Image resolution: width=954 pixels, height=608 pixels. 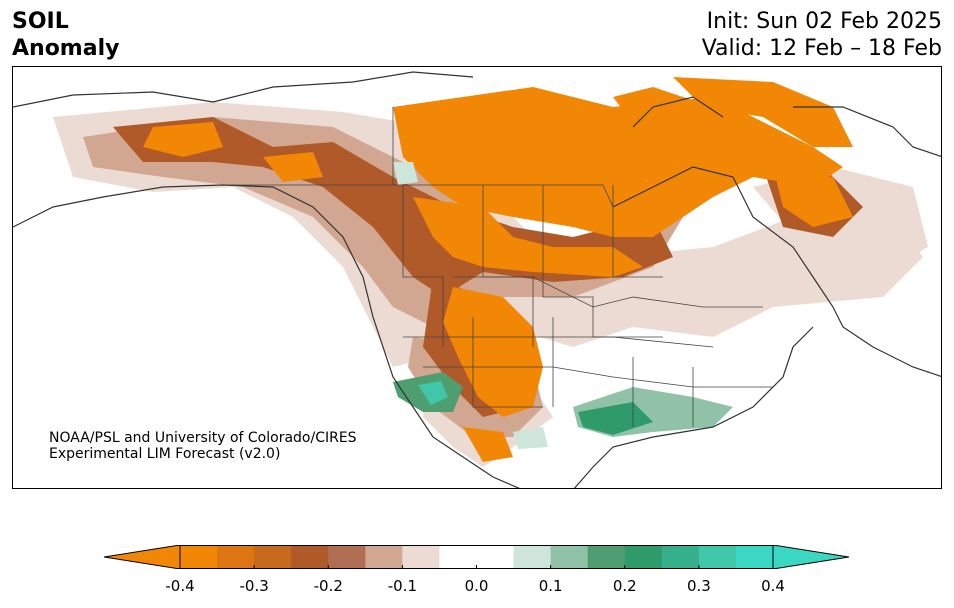 I want to click on colorbar-tick-label: 0.2, so click(x=624, y=586).